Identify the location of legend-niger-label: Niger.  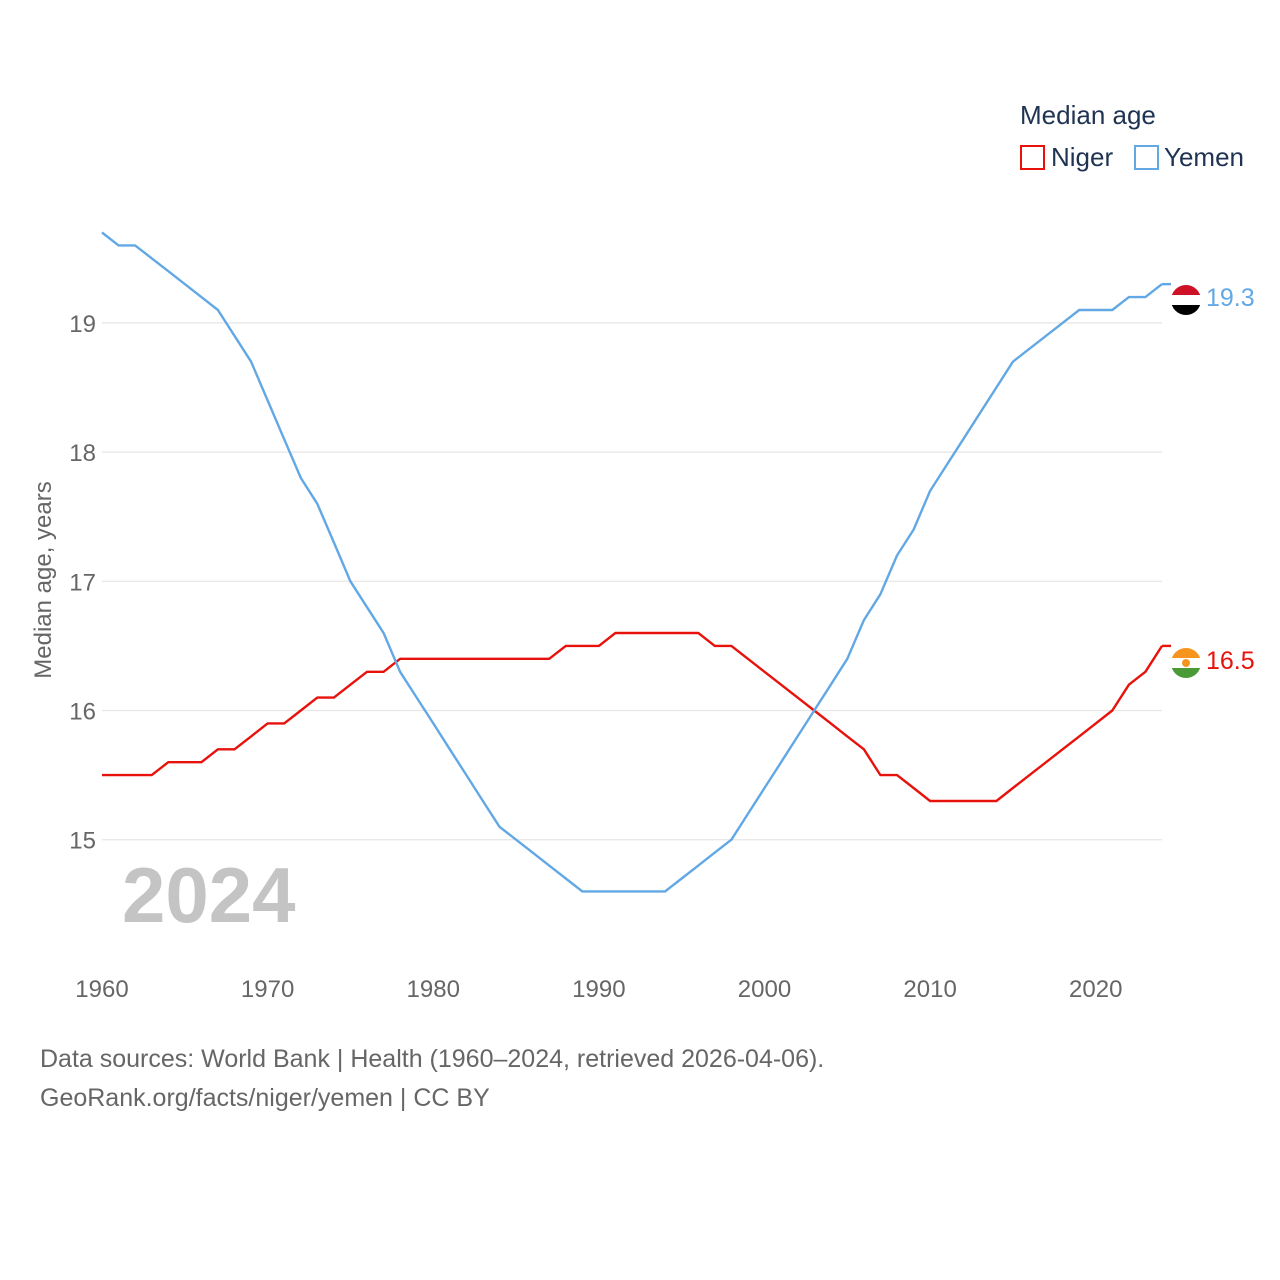
(1082, 157).